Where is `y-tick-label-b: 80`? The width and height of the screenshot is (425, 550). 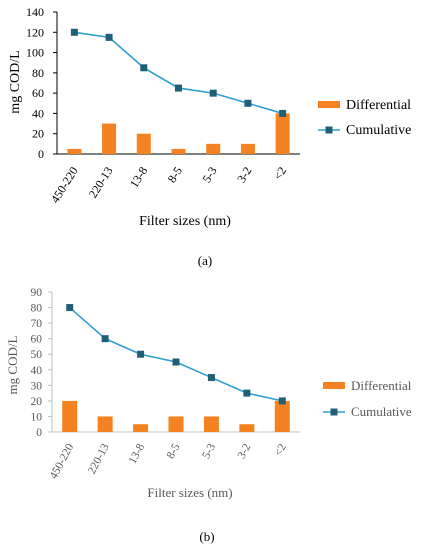 y-tick-label-b: 80 is located at coordinates (37, 309).